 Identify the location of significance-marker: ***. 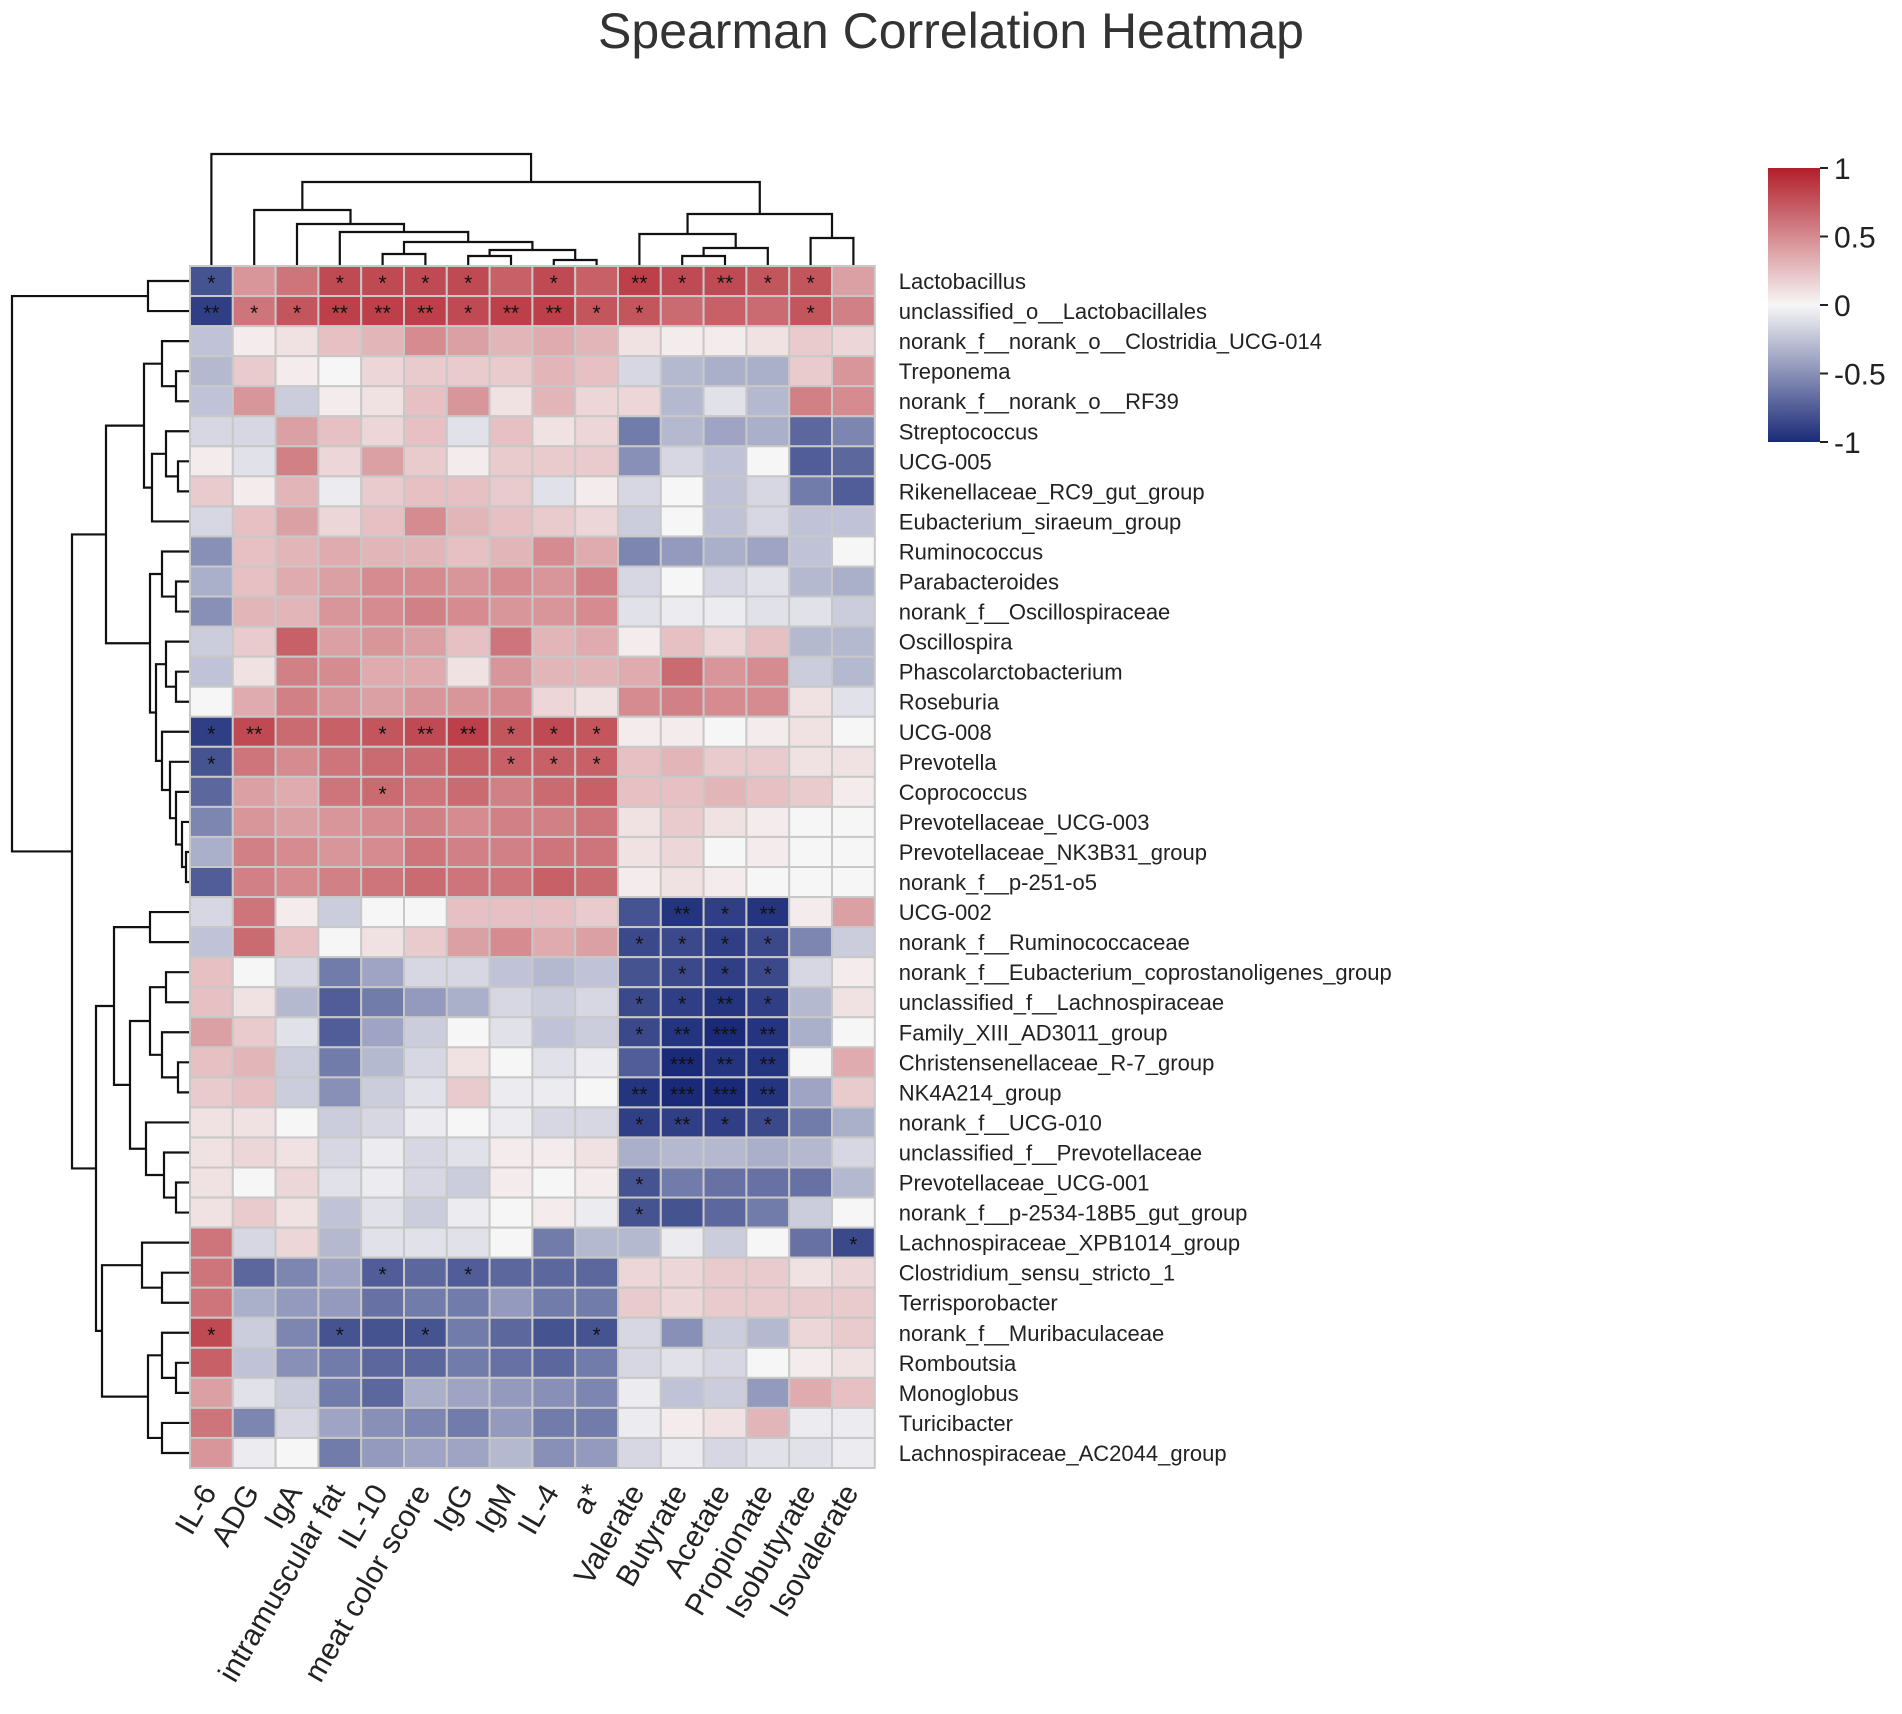
(682, 1094).